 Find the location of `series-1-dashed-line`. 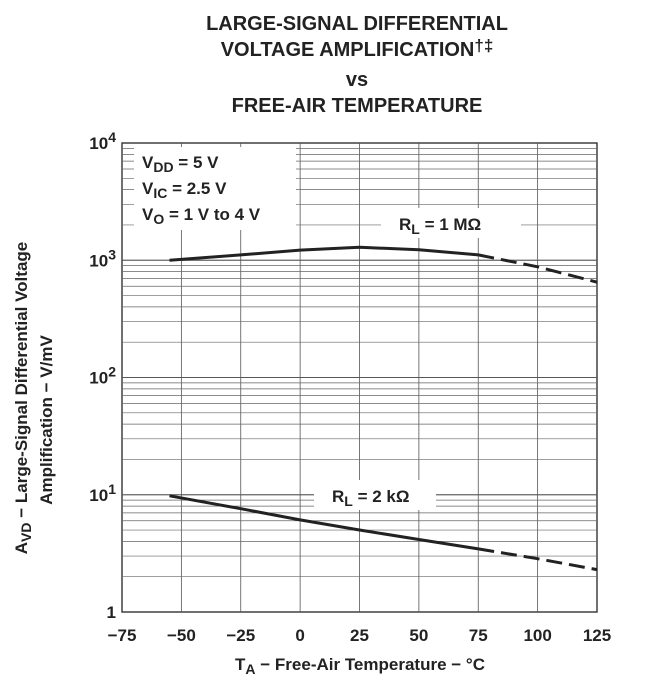

series-1-dashed-line is located at coordinates (538, 268).